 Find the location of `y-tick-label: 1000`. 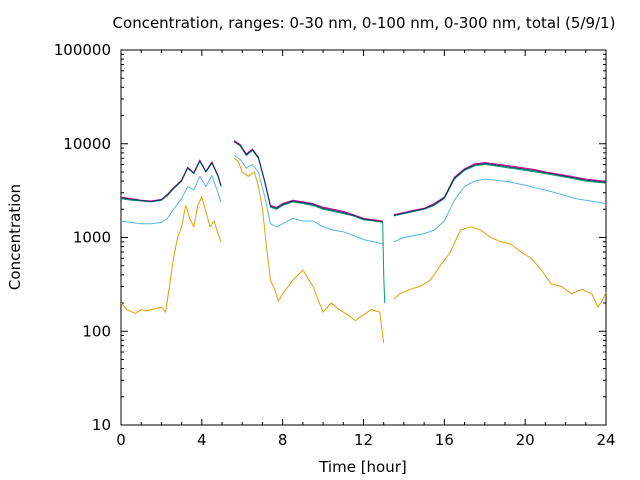

y-tick-label: 1000 is located at coordinates (92, 238).